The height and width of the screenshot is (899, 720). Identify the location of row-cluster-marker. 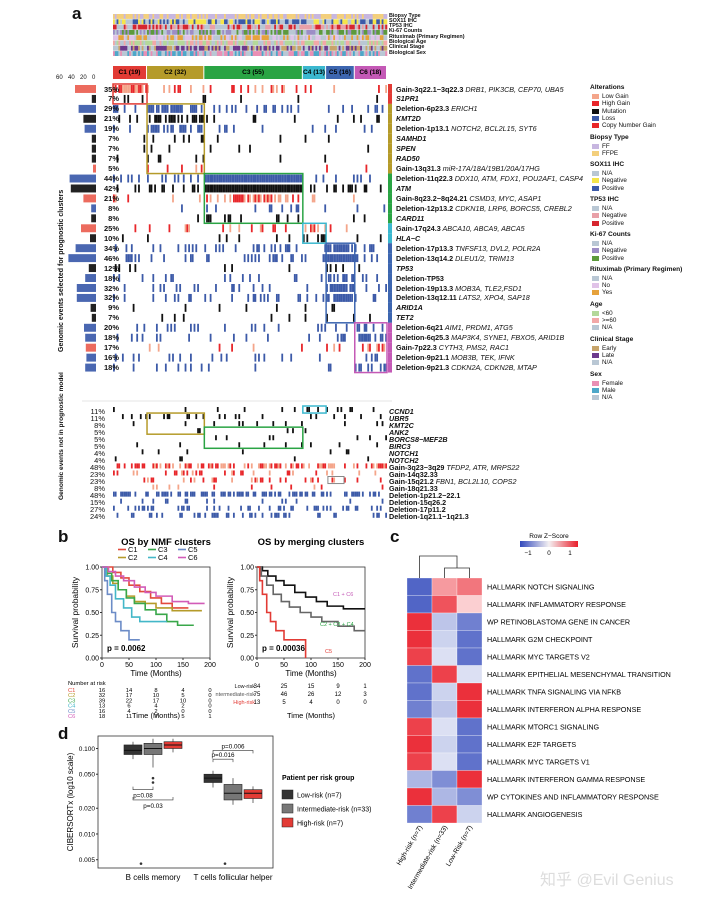
(390, 288).